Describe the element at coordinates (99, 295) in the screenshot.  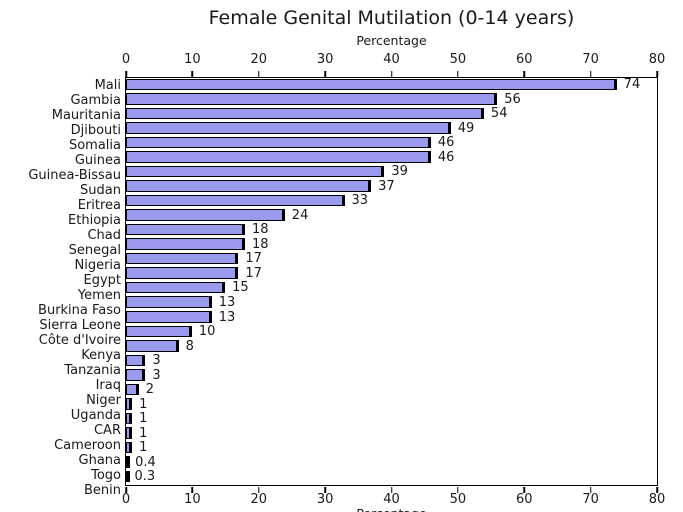
I see `category-label: Yemen` at that location.